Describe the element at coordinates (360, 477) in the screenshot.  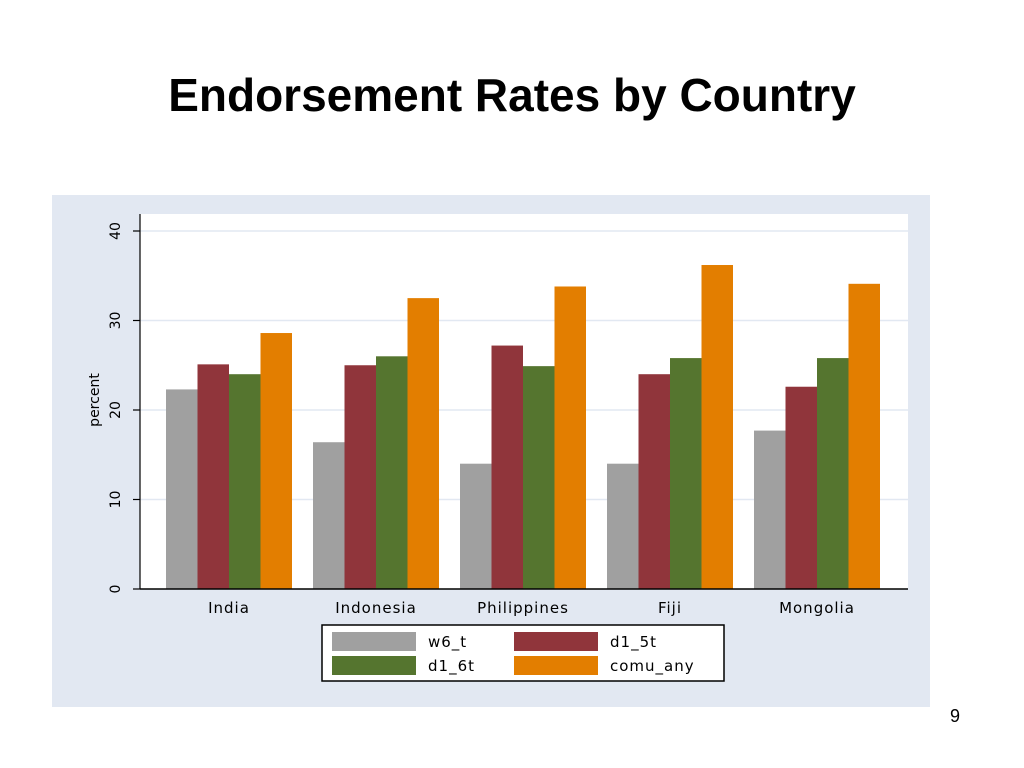
I see `bar-d1_5t-indonesia` at that location.